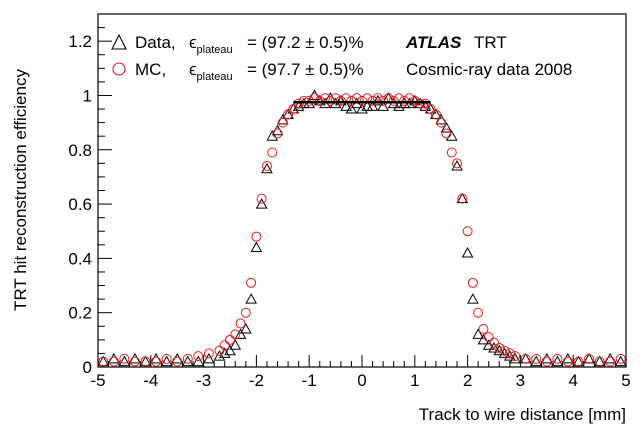  What do you see at coordinates (211, 71) in the screenshot?
I see `legend-epsilon-mc: ϵplateau` at bounding box center [211, 71].